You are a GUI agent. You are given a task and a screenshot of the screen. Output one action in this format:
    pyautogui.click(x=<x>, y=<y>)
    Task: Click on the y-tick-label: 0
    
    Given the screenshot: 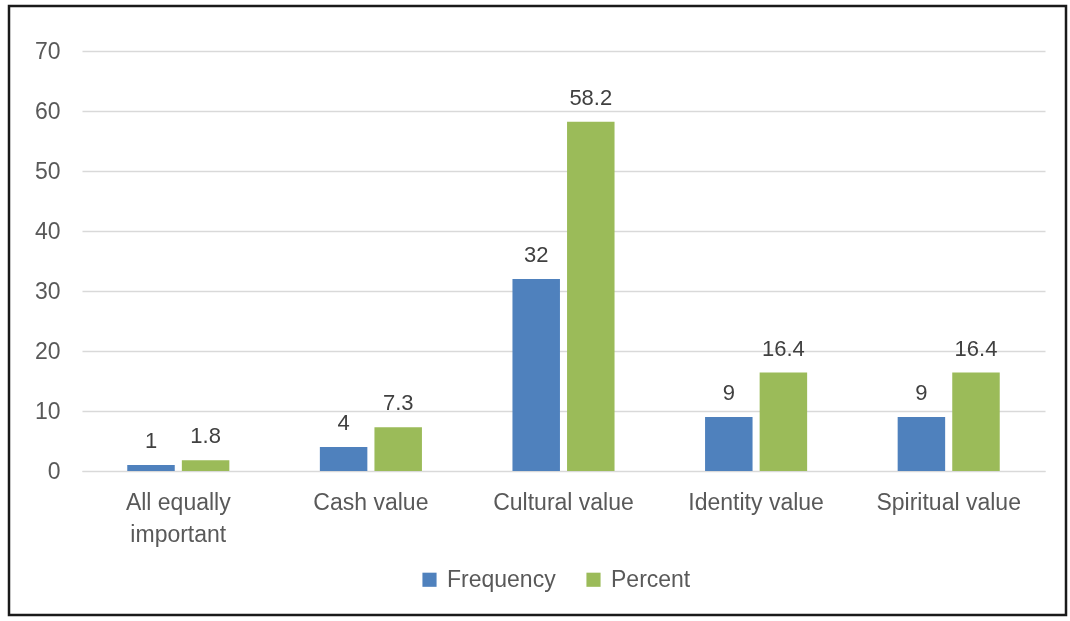 What is the action you would take?
    pyautogui.click(x=54, y=470)
    